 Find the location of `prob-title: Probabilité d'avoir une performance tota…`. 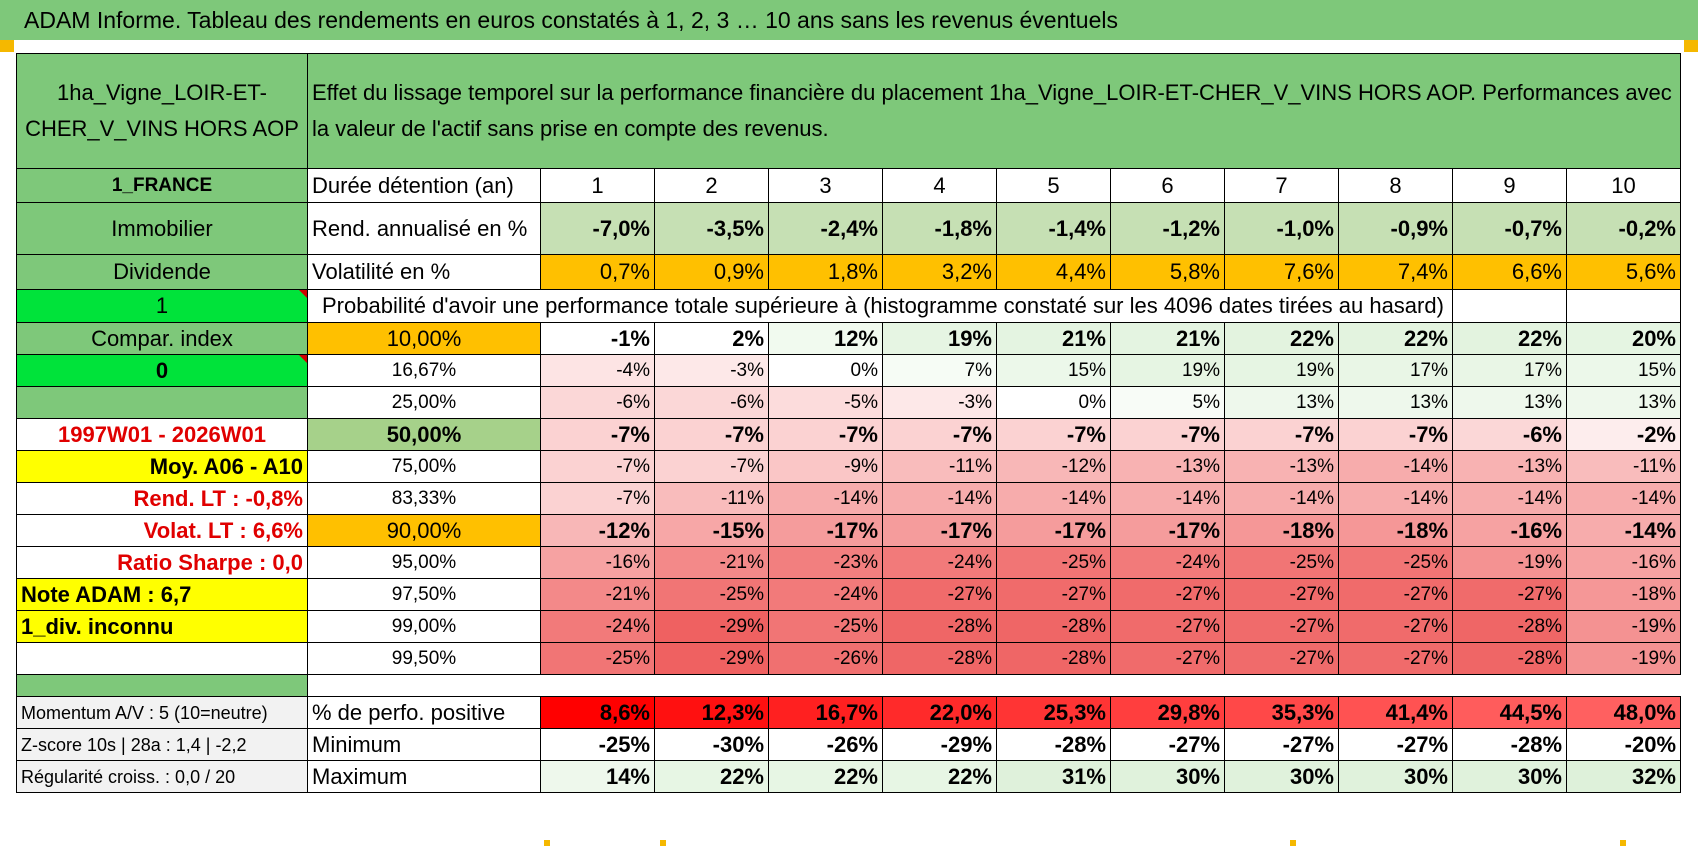

prob-title: Probabilité d'avoir une performance tota… is located at coordinates (880, 306).